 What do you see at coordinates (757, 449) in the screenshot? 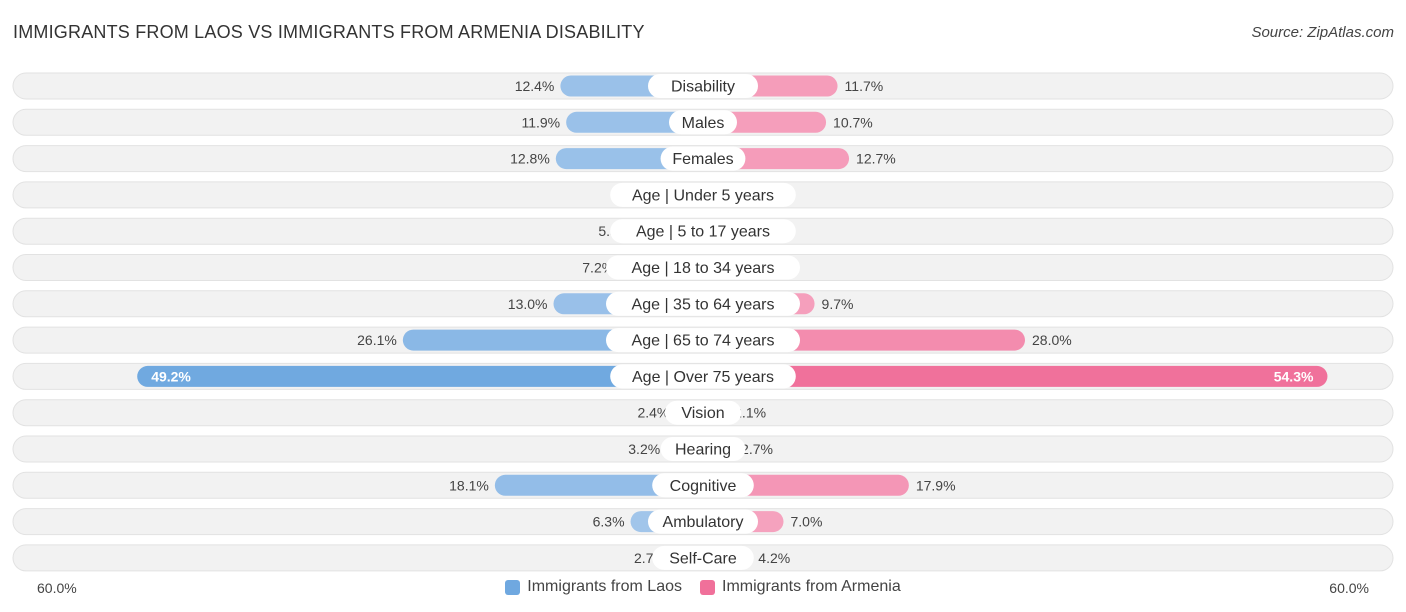
I see `value-label-armenia: 2.7%` at bounding box center [757, 449].